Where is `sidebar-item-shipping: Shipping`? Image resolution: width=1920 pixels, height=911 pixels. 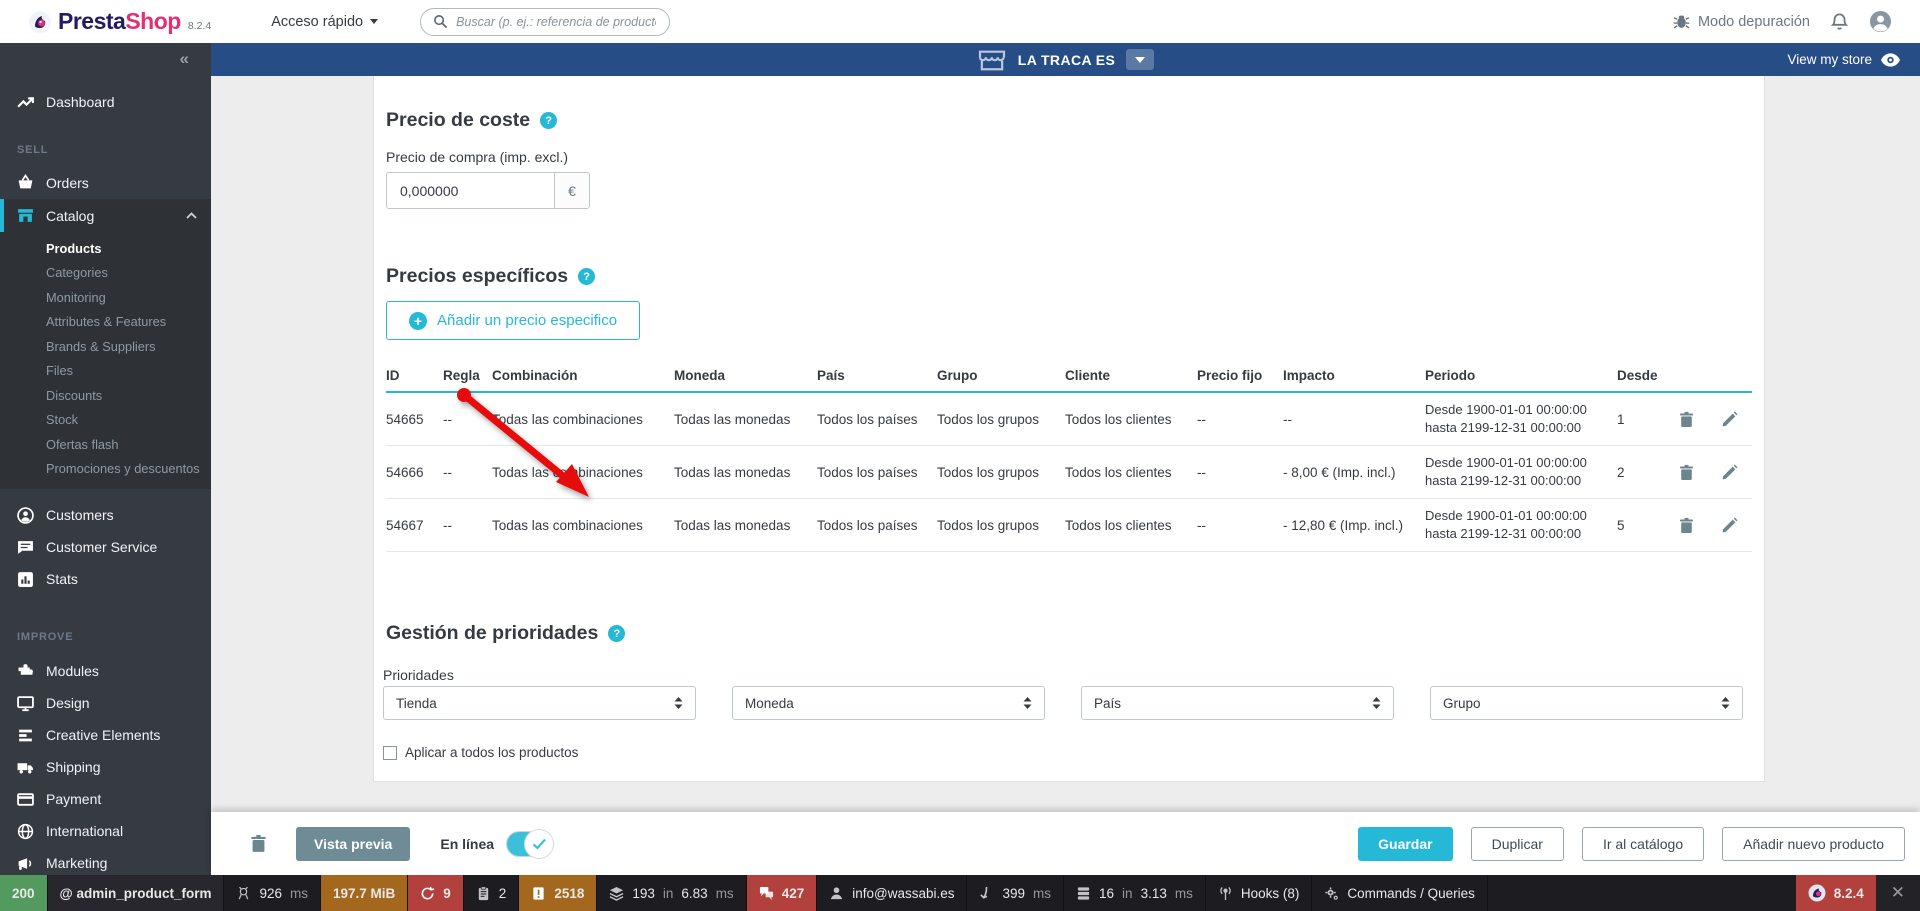
sidebar-item-shipping: Shipping is located at coordinates (105, 767).